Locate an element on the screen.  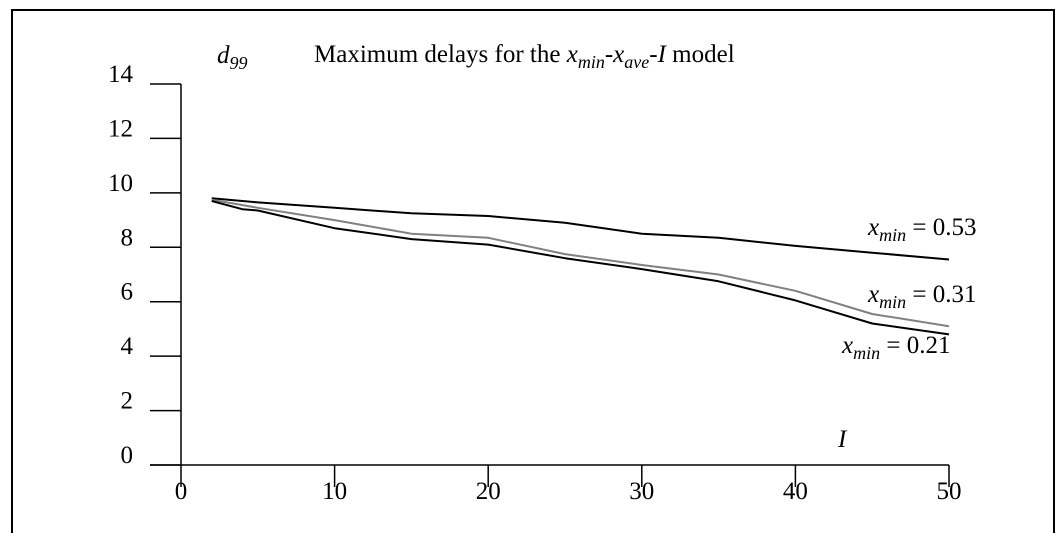
y-tick-label-2: 2 is located at coordinates (127, 401).